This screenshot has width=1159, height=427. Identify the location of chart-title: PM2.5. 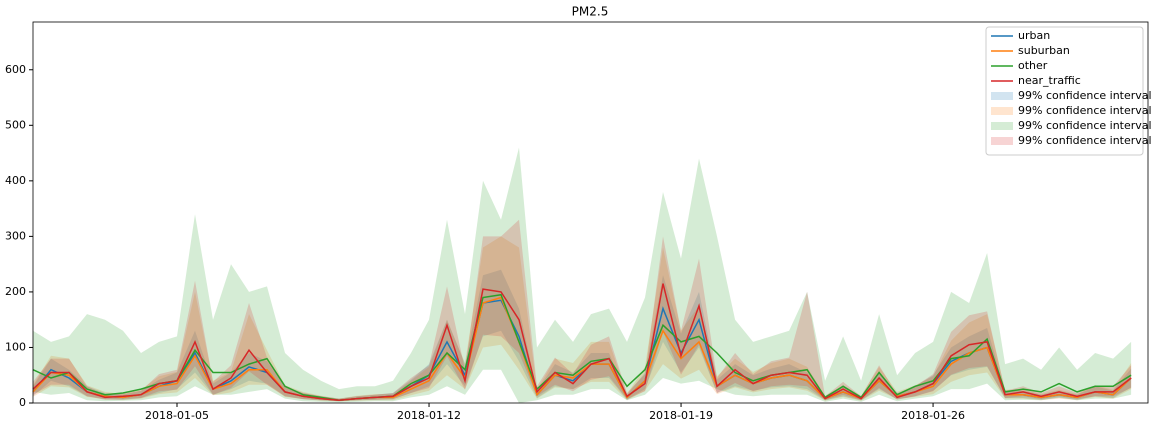
(590, 12).